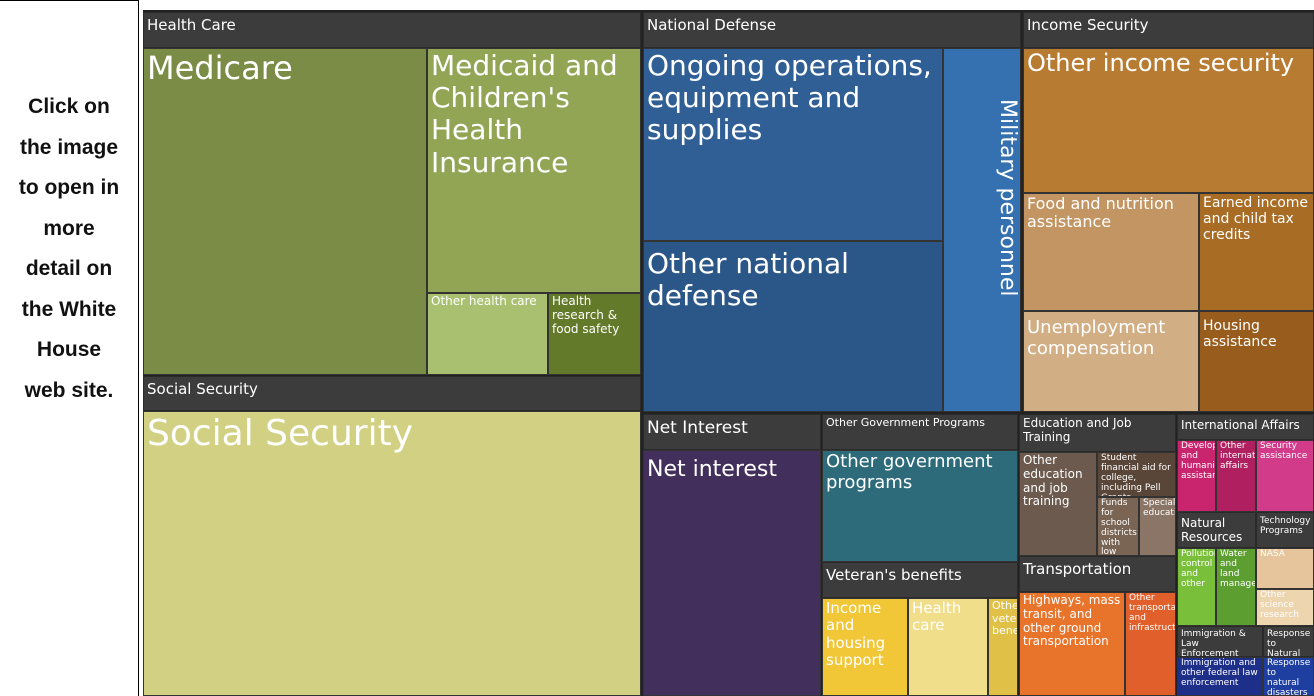  What do you see at coordinates (1285, 568) in the screenshot?
I see `cell: NASA` at bounding box center [1285, 568].